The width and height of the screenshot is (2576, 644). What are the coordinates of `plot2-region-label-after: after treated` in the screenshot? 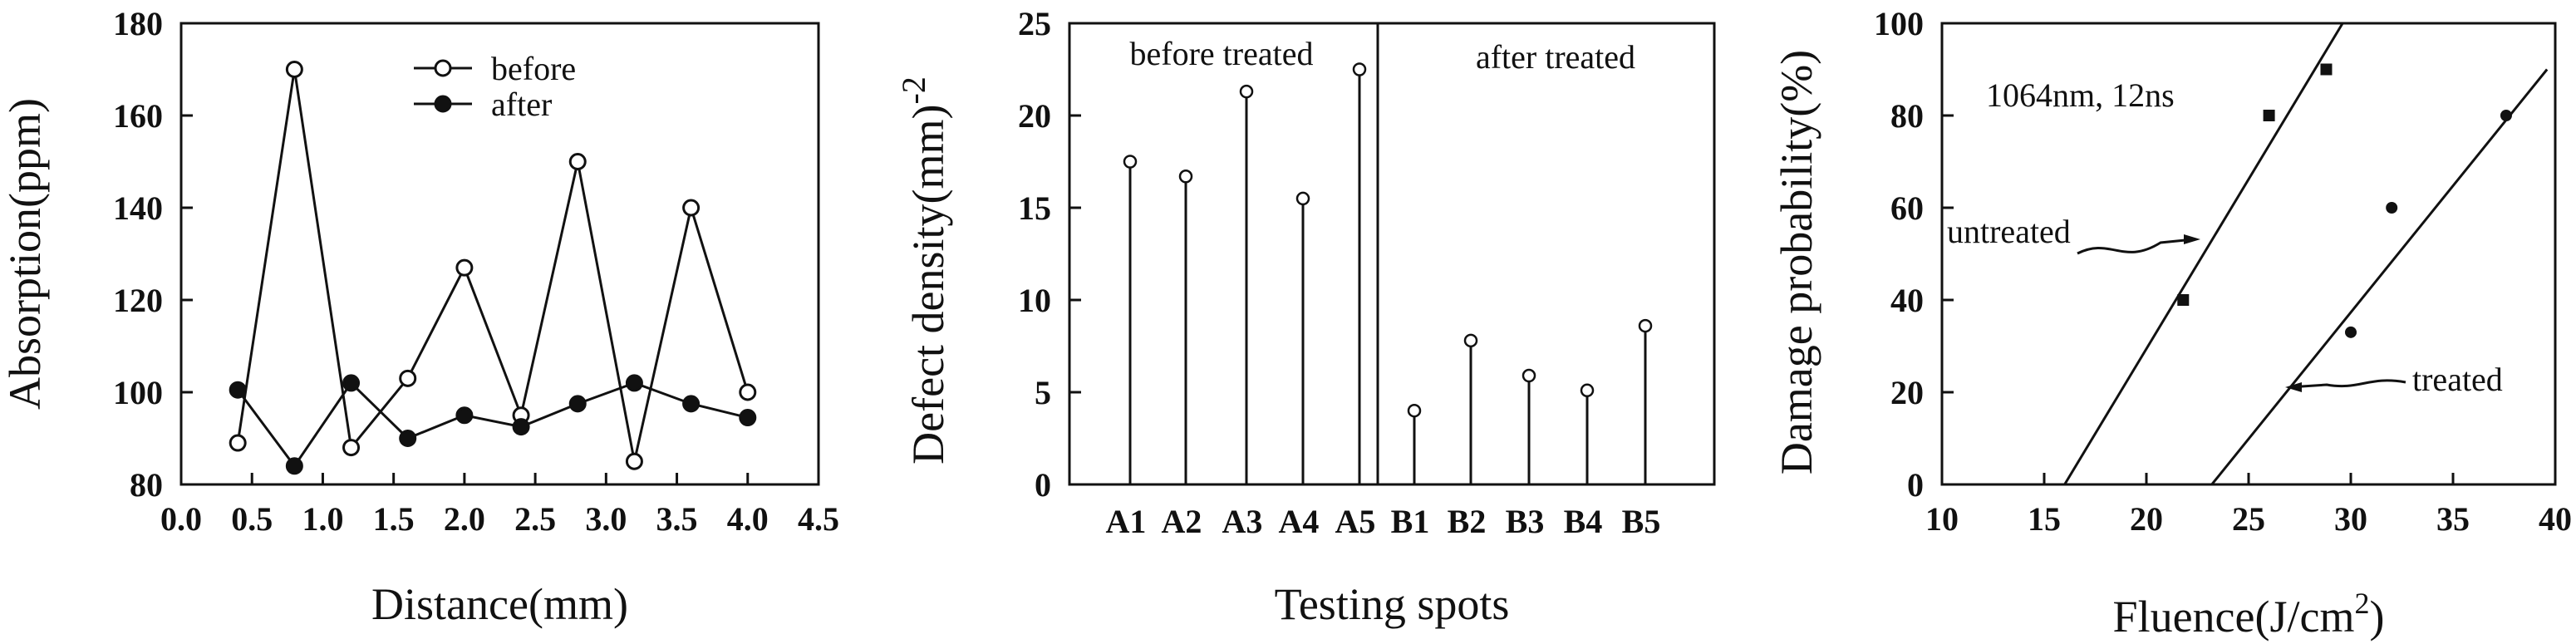 It's located at (1555, 57).